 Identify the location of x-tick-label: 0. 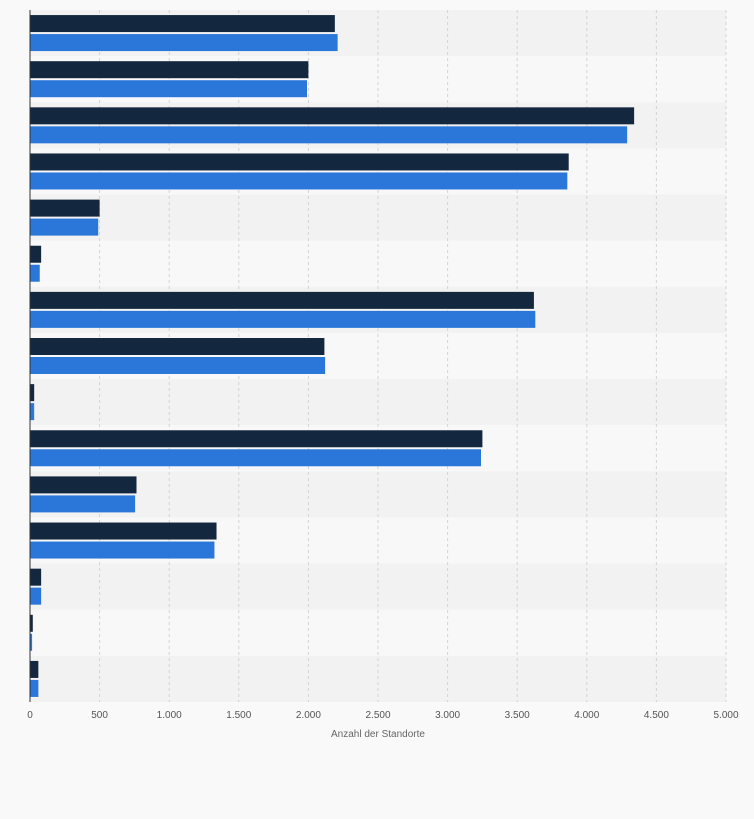
(30, 715).